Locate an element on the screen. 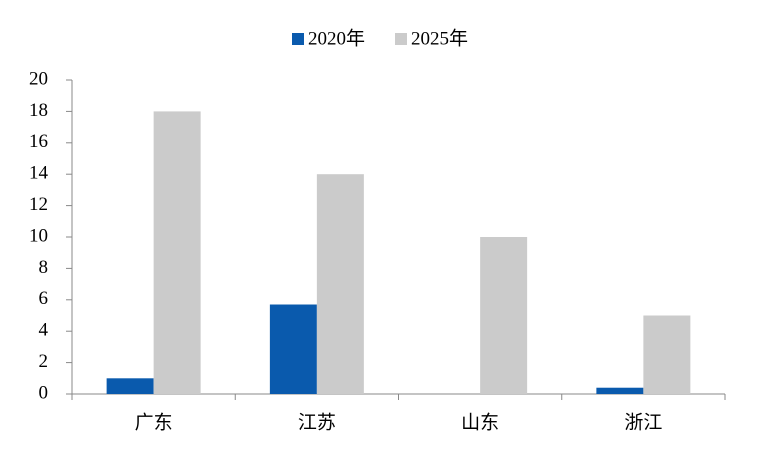 This screenshot has width=760, height=454. y-tick-label: 8 is located at coordinates (44, 267).